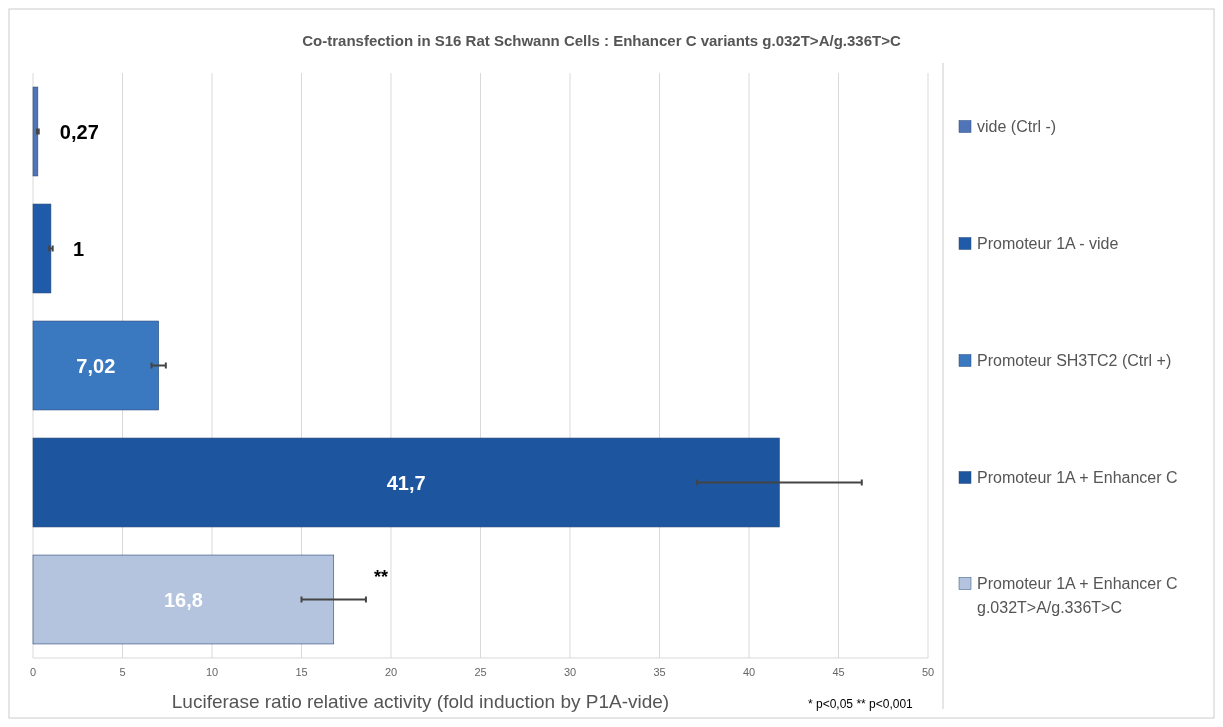 The height and width of the screenshot is (727, 1223). What do you see at coordinates (570, 672) in the screenshot?
I see `x-tick-label: 30` at bounding box center [570, 672].